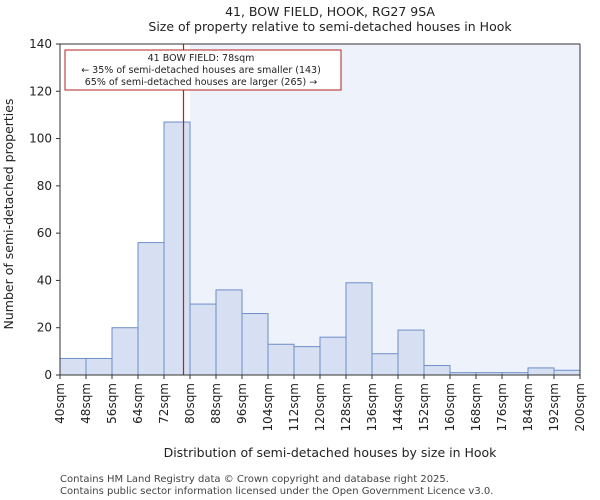 The width and height of the screenshot is (600, 500). Describe the element at coordinates (346, 407) in the screenshot. I see `x-tick-label: 128sqm` at that location.